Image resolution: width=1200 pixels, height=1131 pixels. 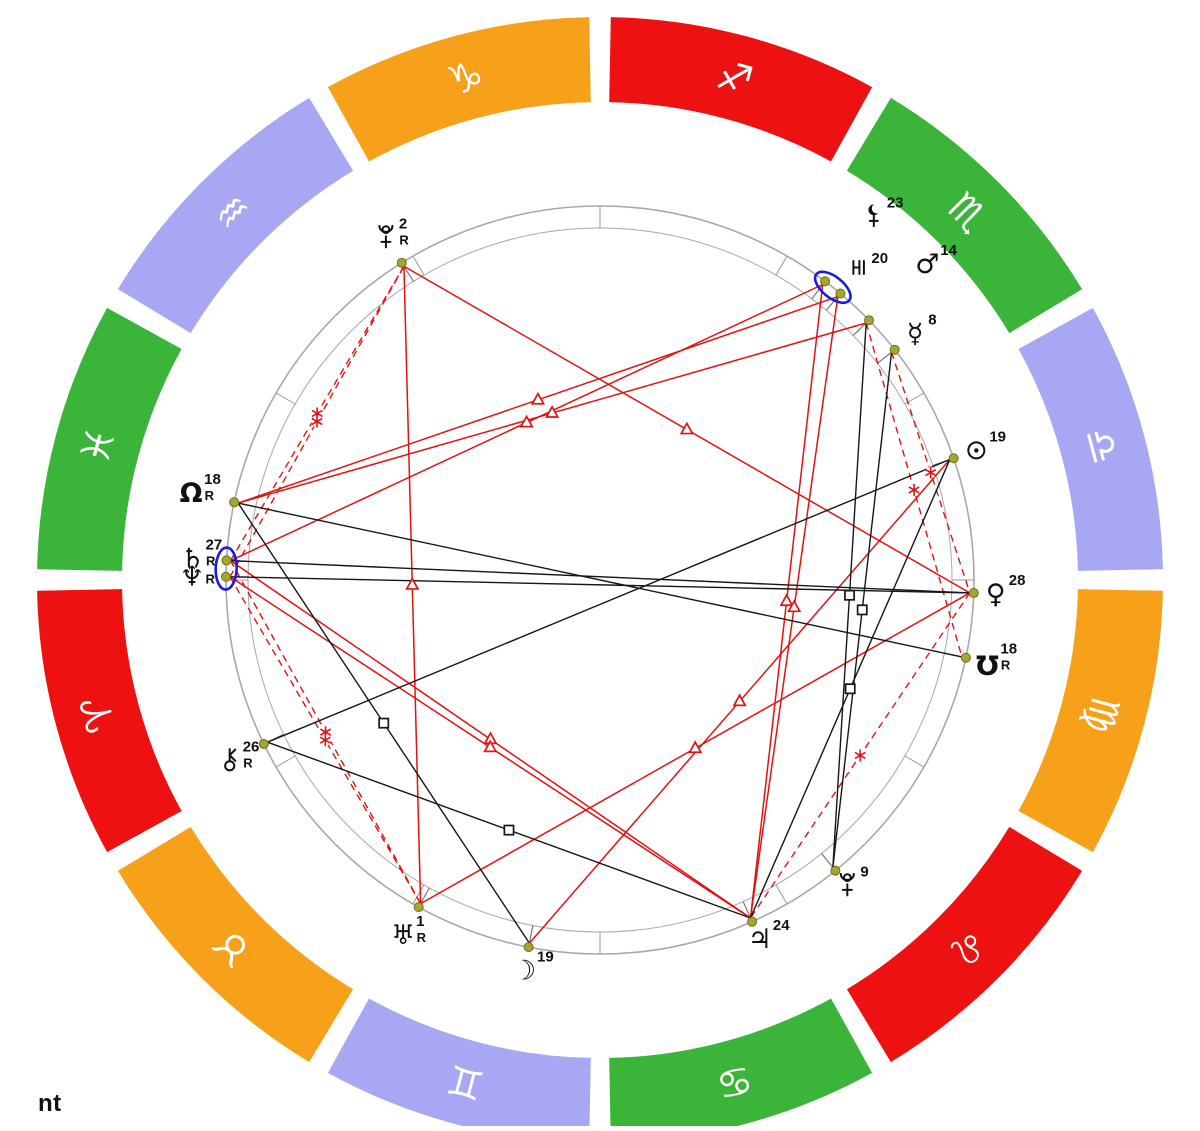 I want to click on mars-dot, so click(x=869, y=320).